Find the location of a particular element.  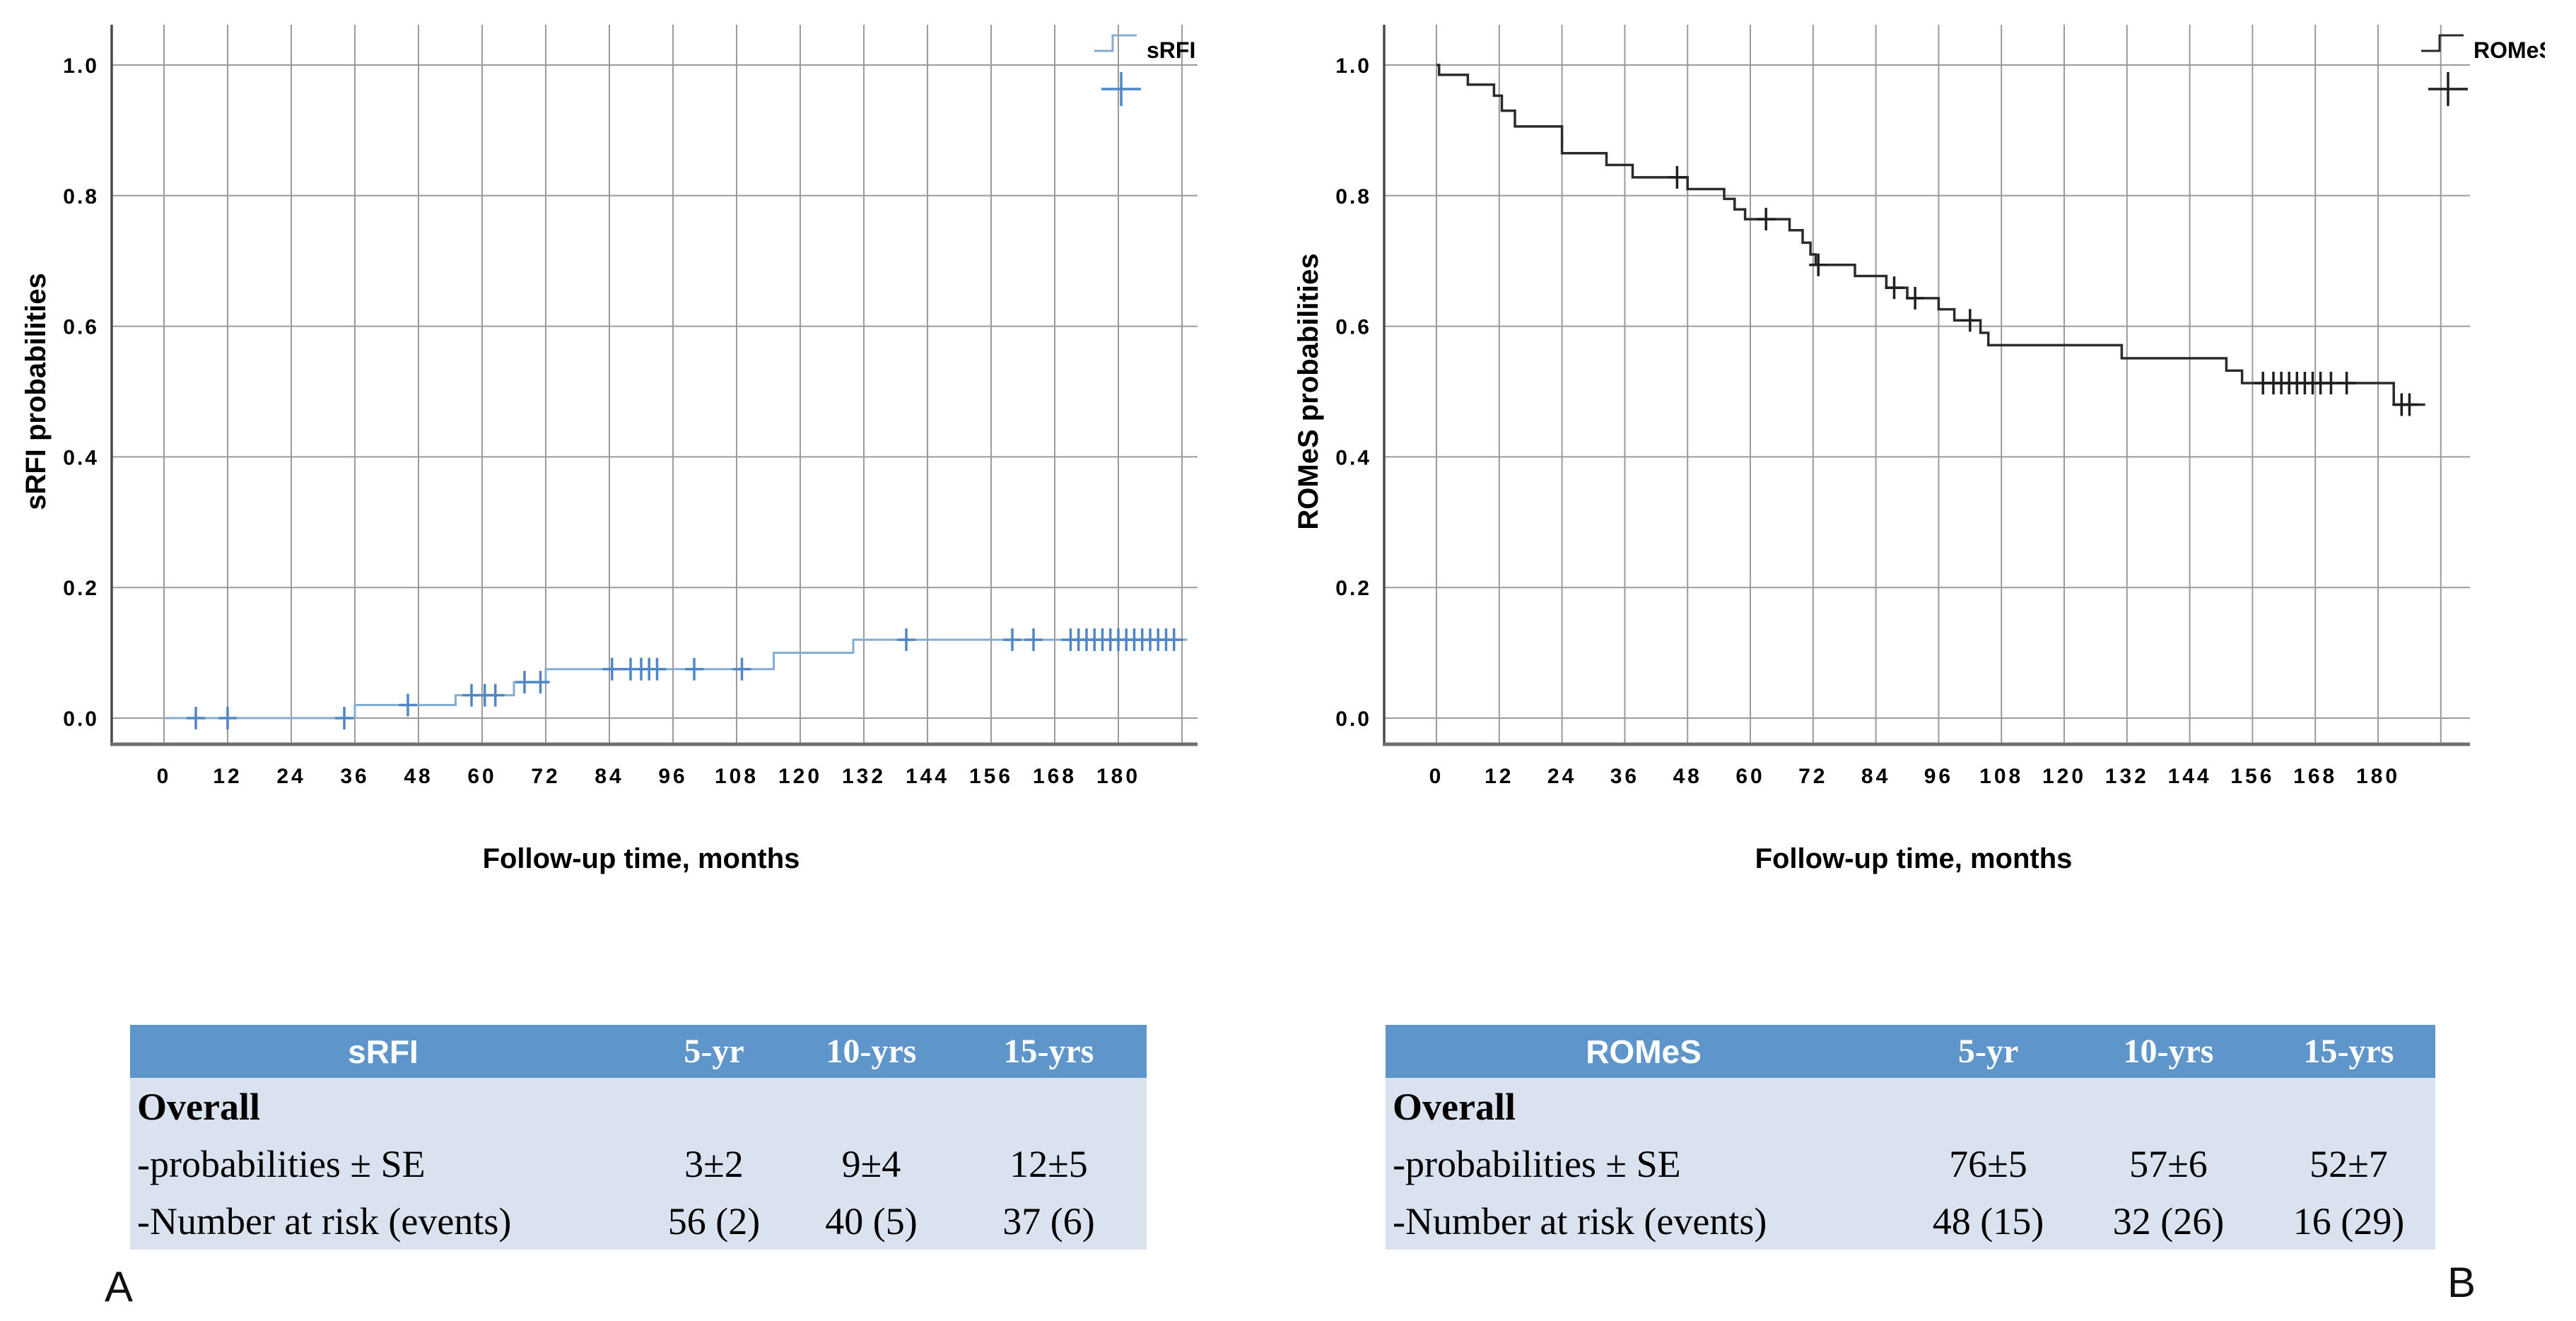

probability-10yrs: 57±6 is located at coordinates (2168, 1163).